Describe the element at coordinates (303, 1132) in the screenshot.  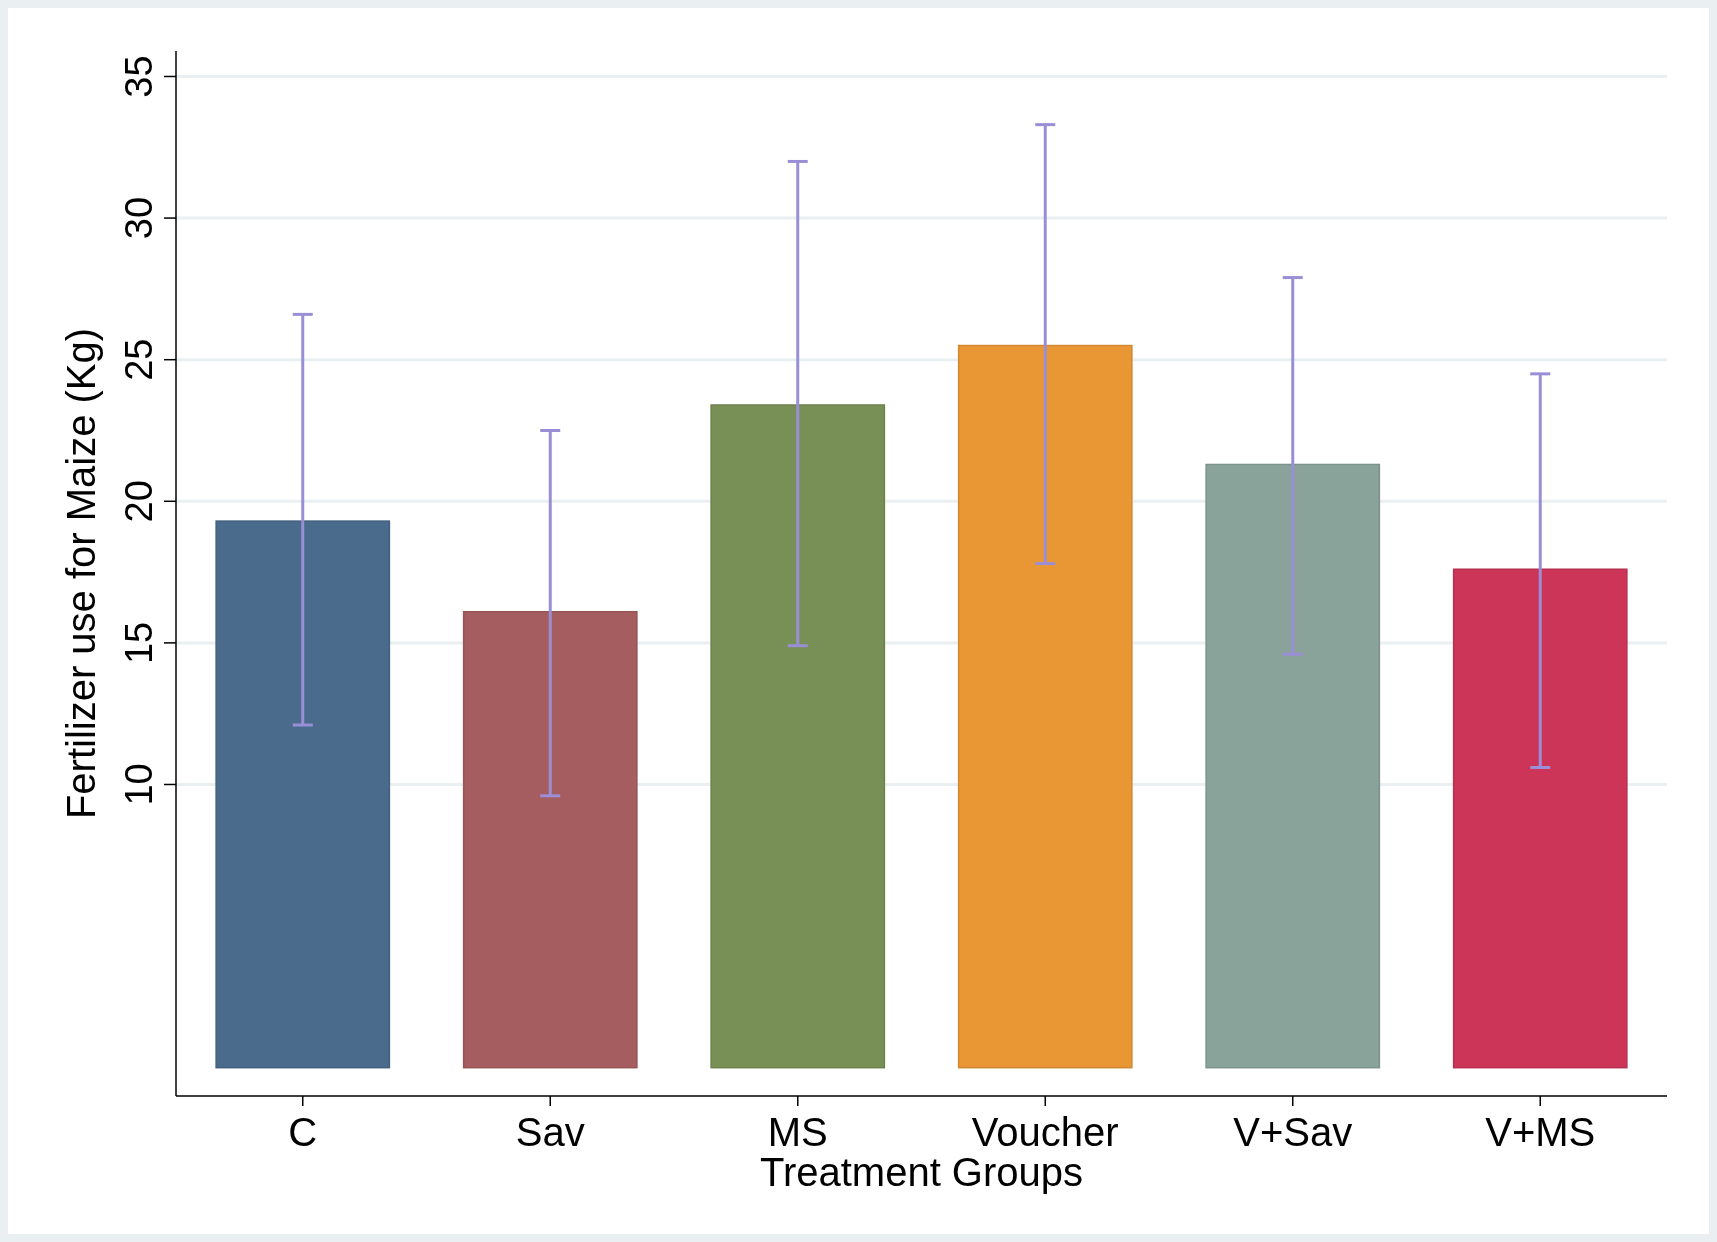
I see `x-tick-label: C` at that location.